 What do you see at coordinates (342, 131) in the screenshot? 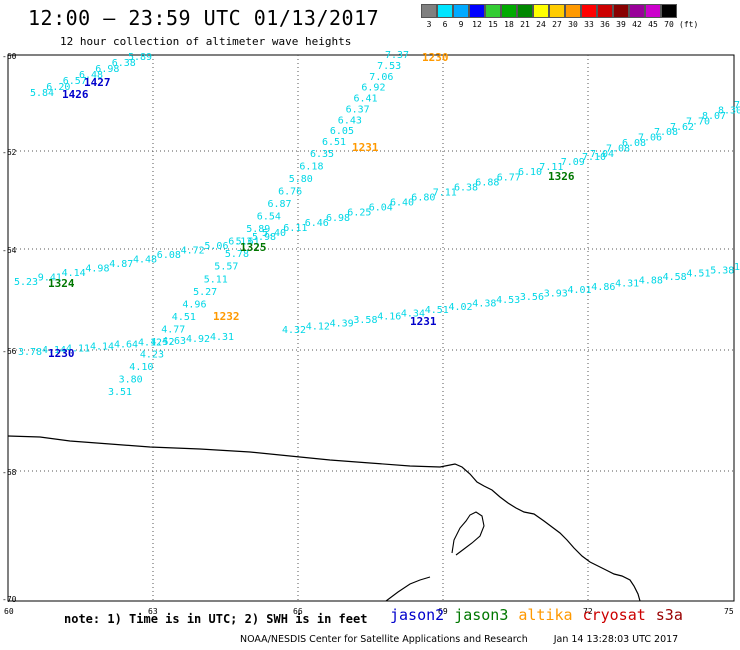
I see `swh-value: 6.05` at bounding box center [342, 131].